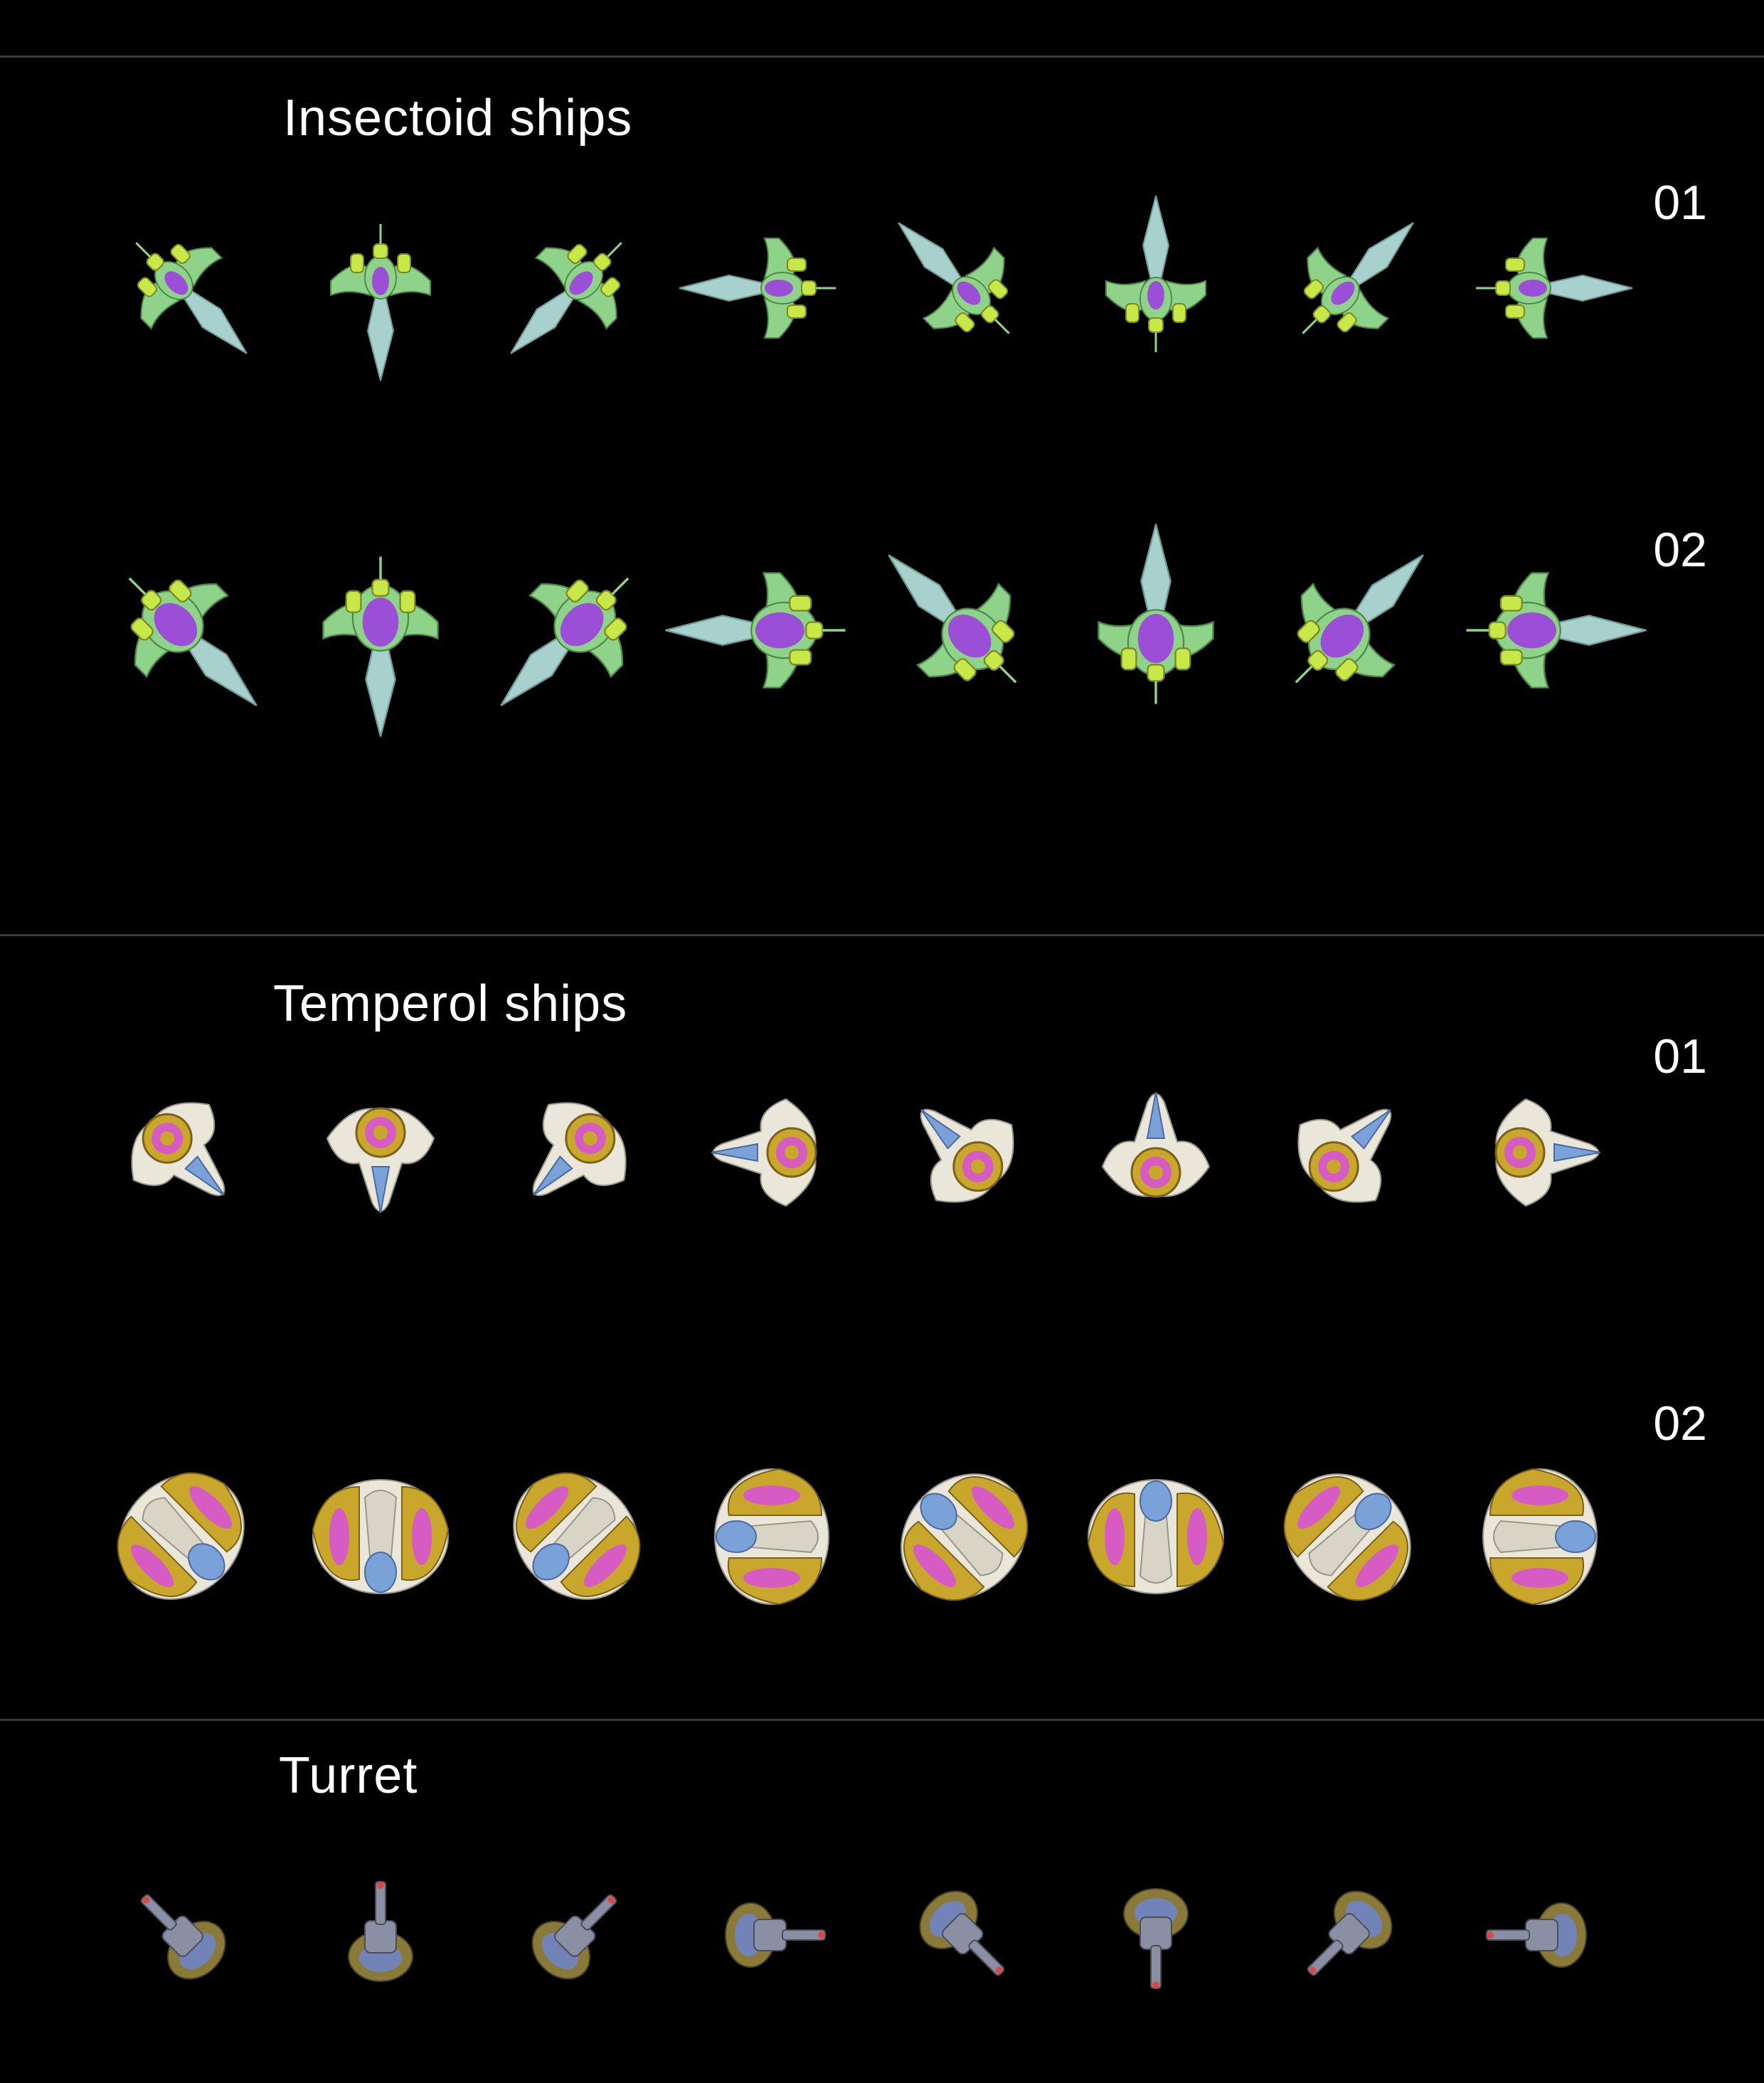 The image size is (1764, 2083). What do you see at coordinates (451, 1003) in the screenshot?
I see `section-title-temperol: Temperol ships` at bounding box center [451, 1003].